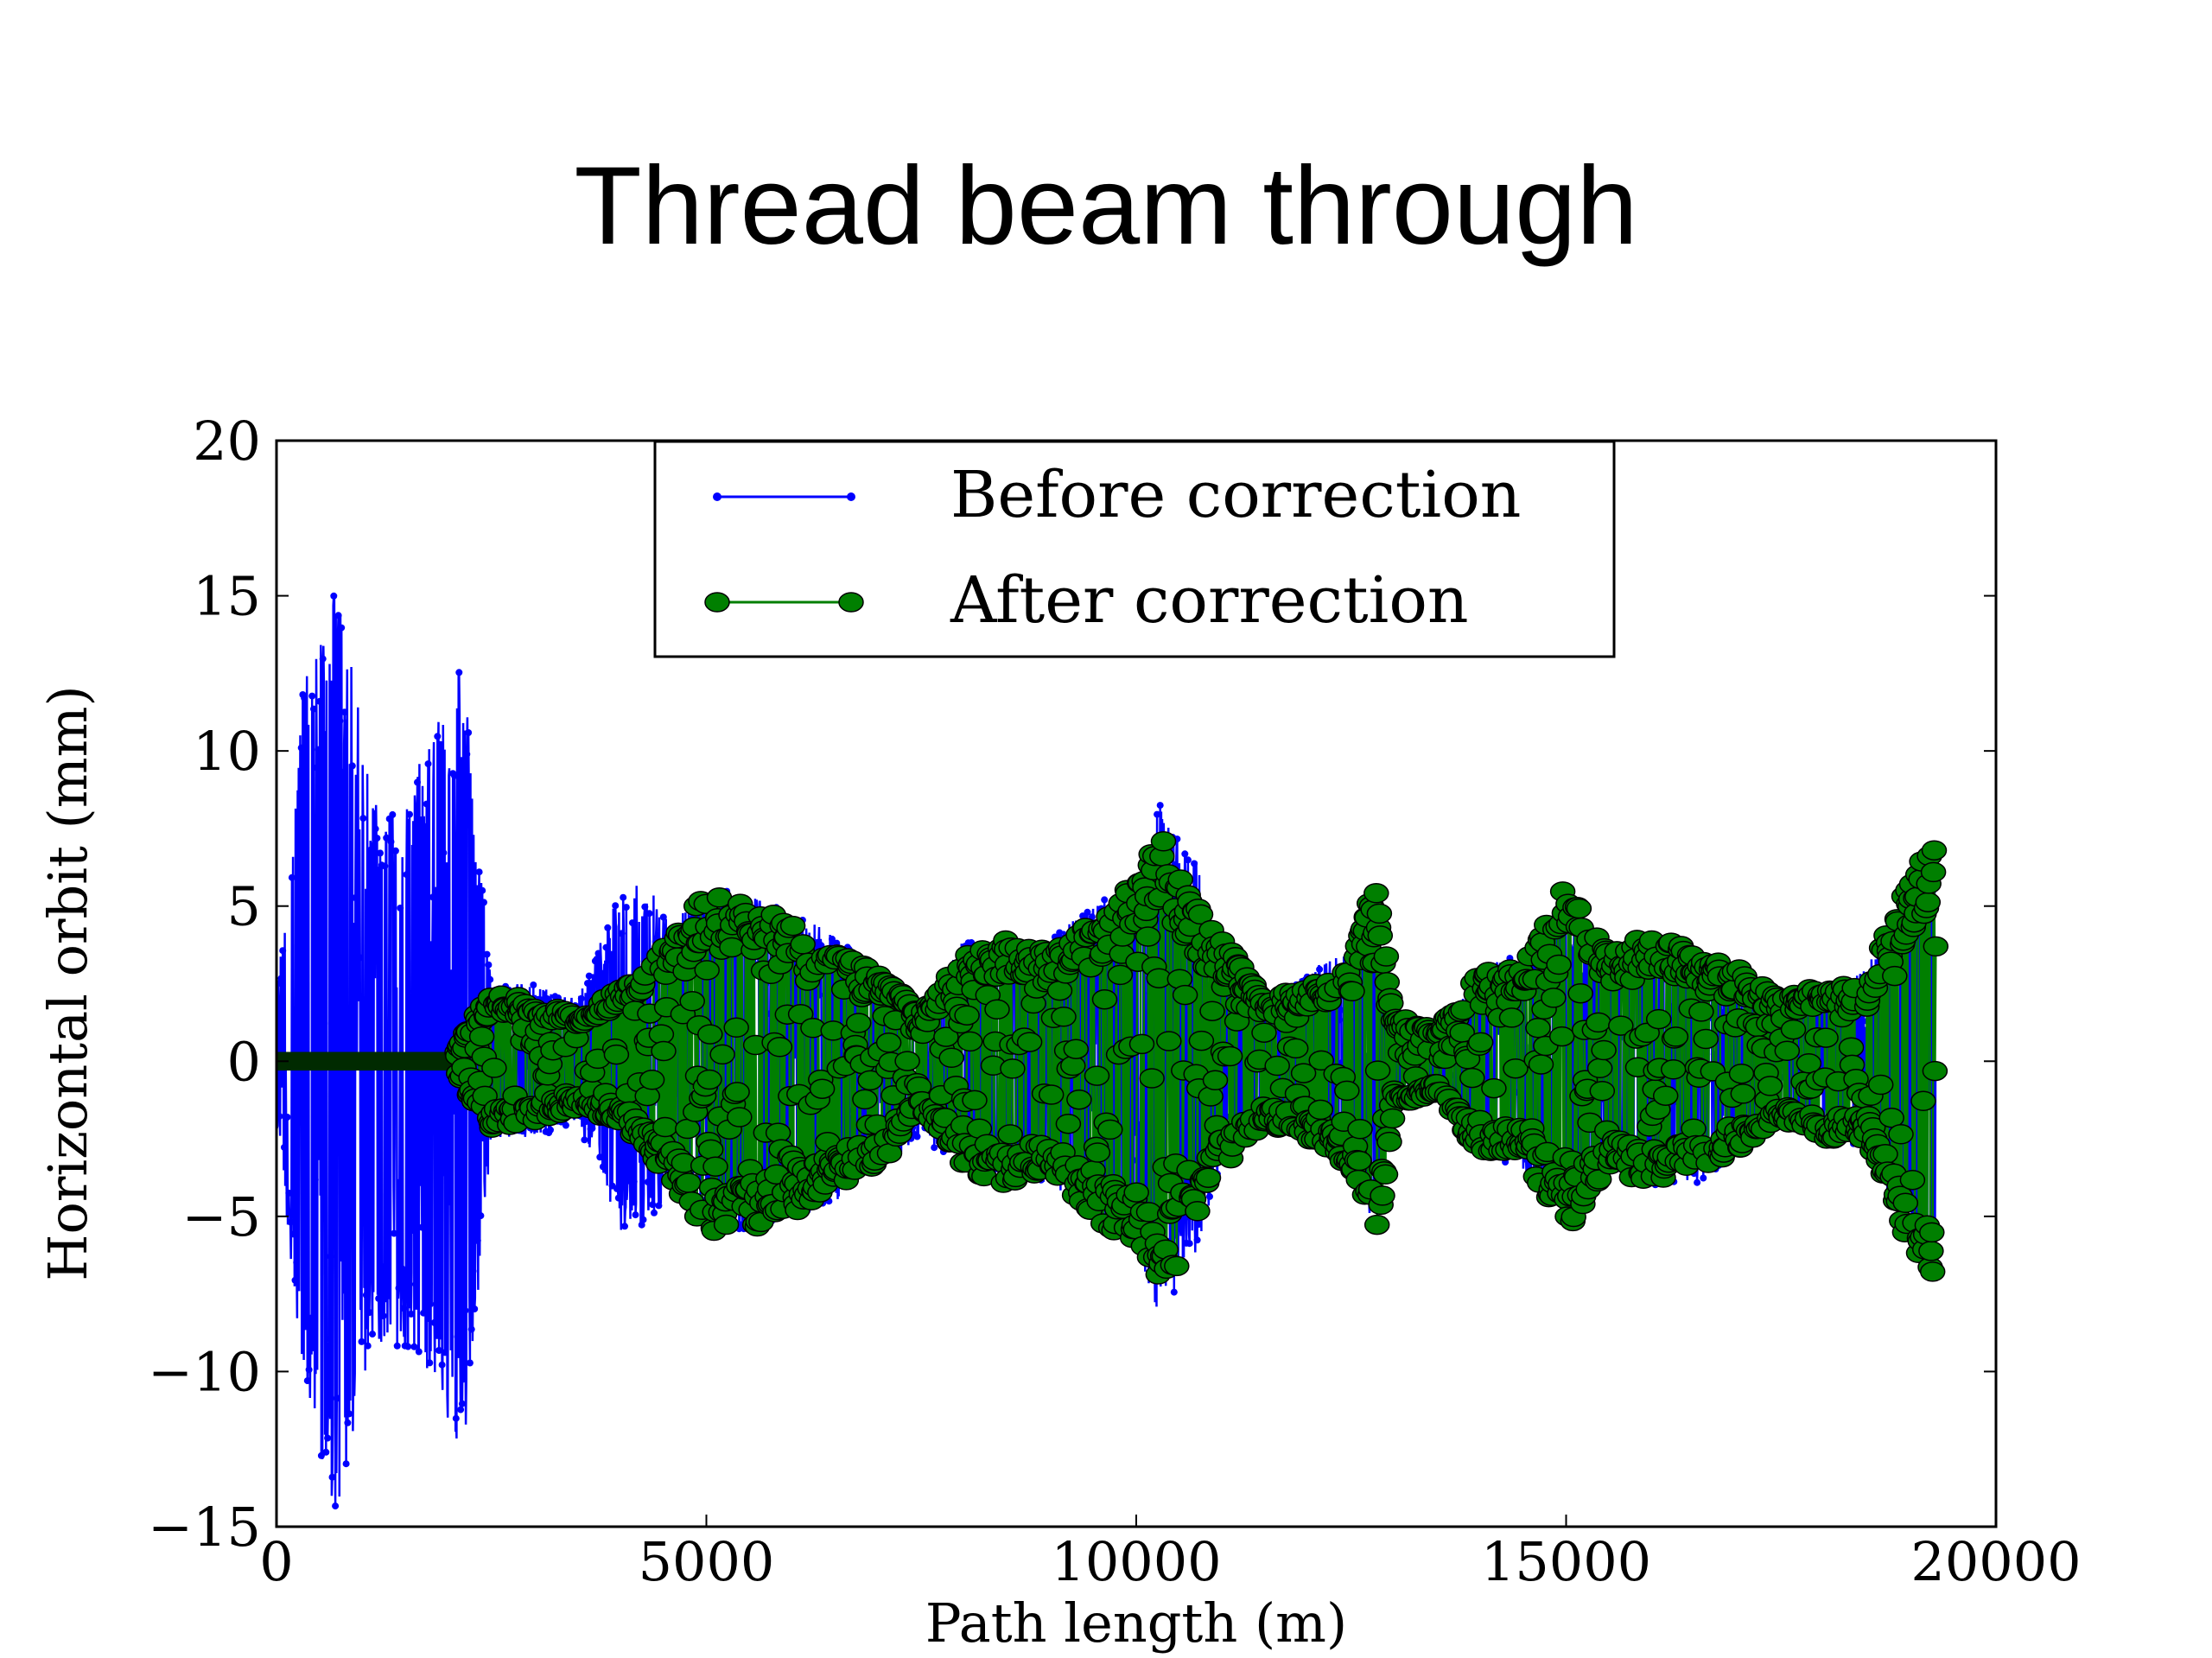 This screenshot has height=1658, width=2212. Describe the element at coordinates (1136, 1561) in the screenshot. I see `x-tick-label: 10000` at that location.